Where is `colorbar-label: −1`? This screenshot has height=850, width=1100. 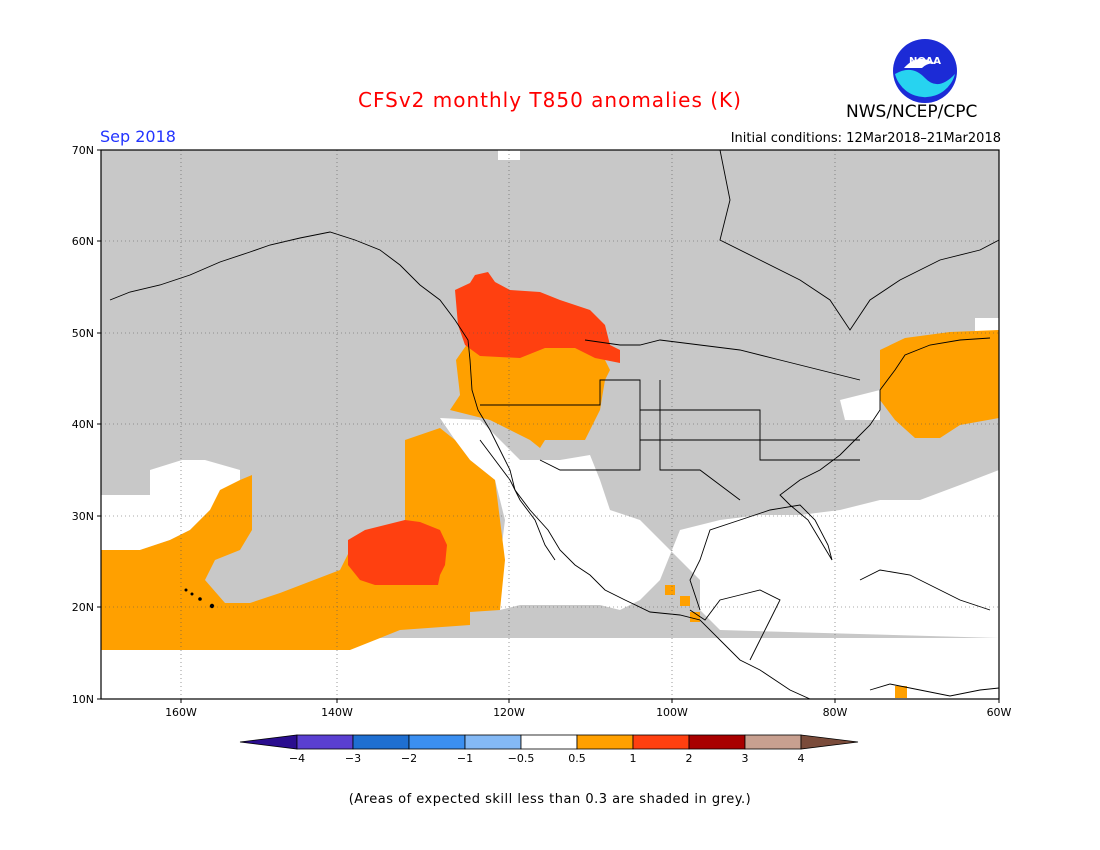 colorbar-label: −1 is located at coordinates (465, 758).